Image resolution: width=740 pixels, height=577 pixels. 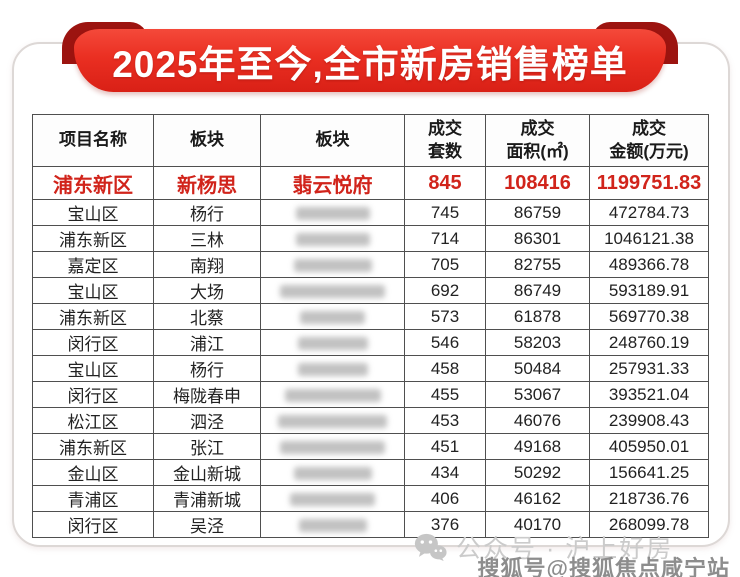 What do you see at coordinates (649, 316) in the screenshot?
I see `cell-amount: 569770.38` at bounding box center [649, 316].